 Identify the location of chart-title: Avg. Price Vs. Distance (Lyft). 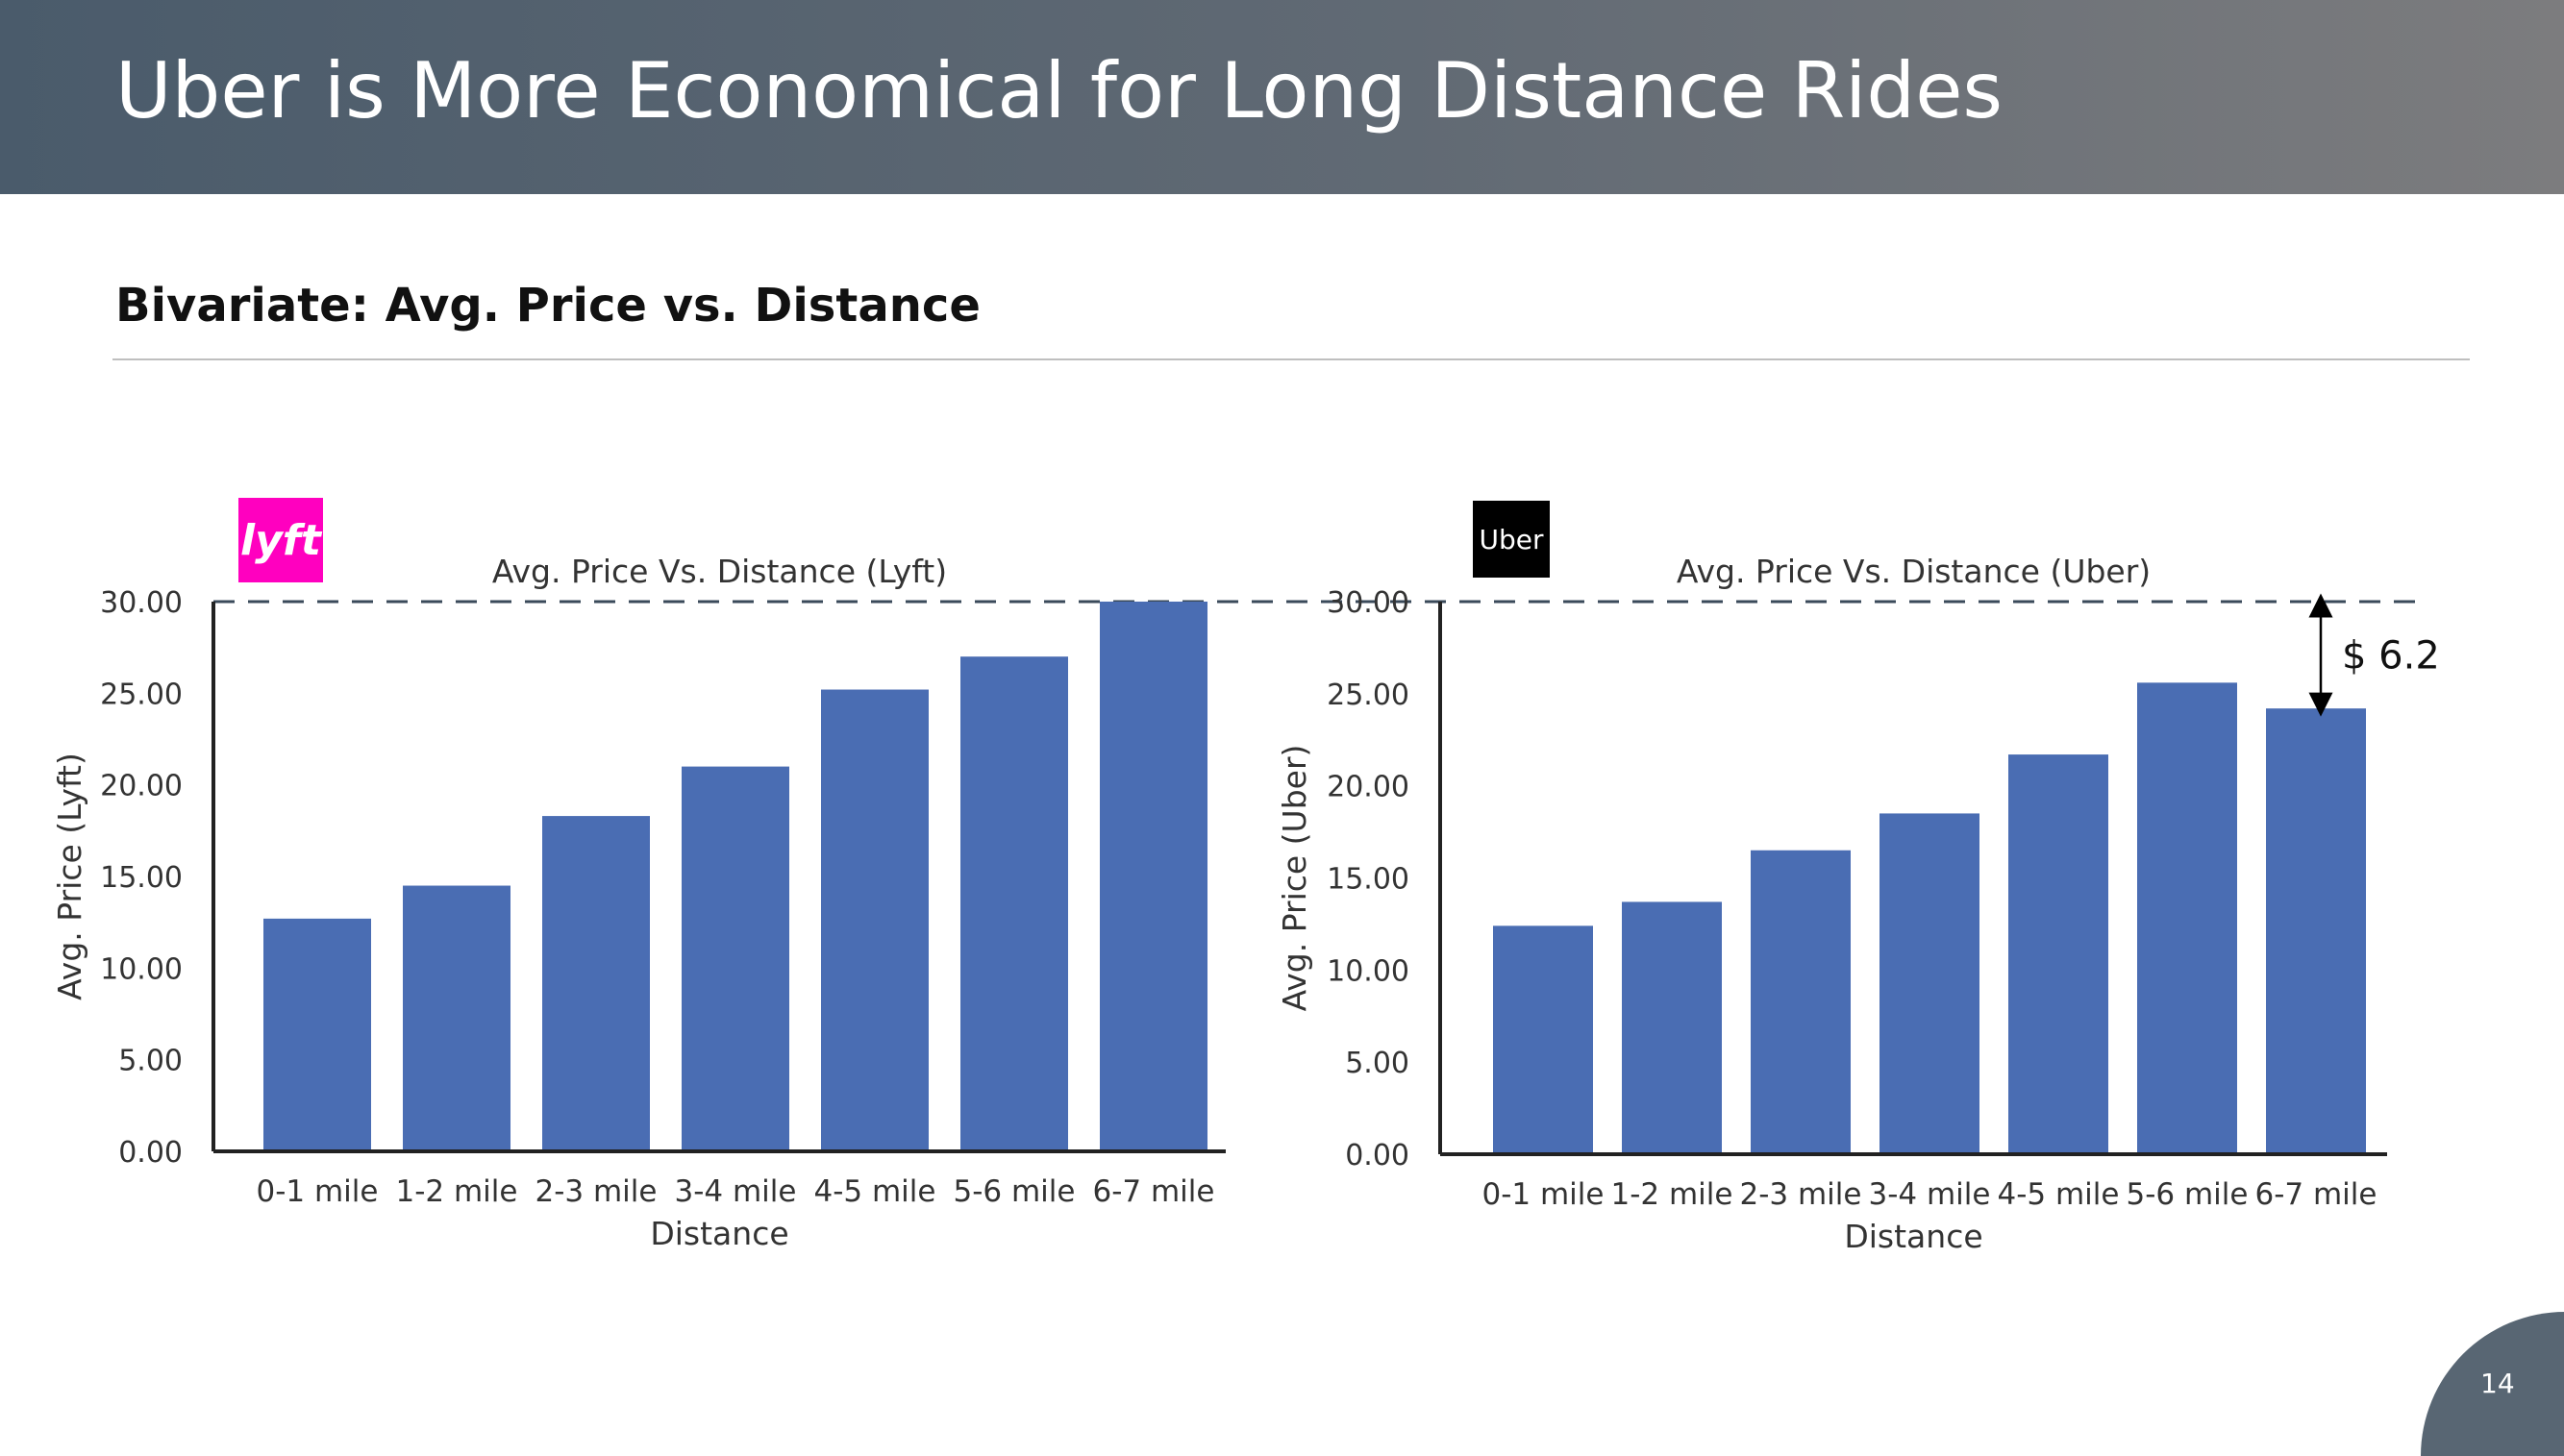
(719, 572).